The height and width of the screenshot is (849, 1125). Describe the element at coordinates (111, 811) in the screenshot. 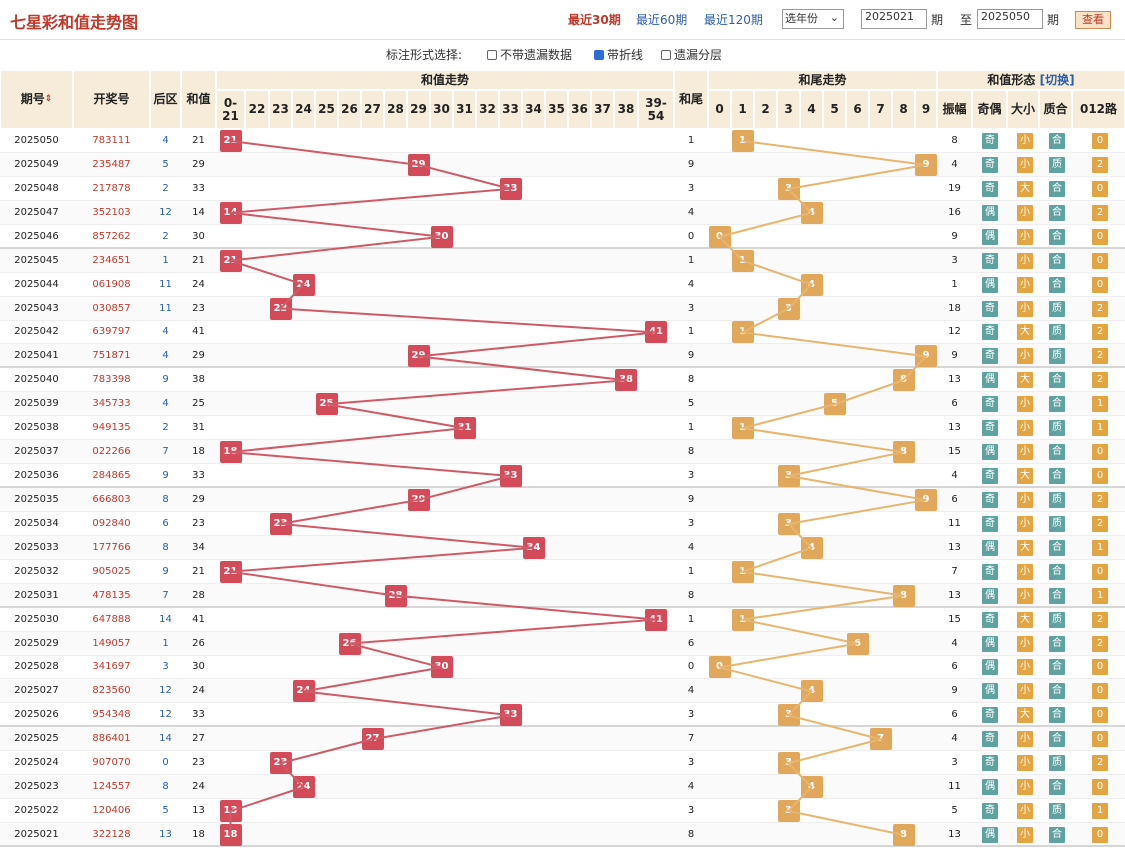

I see `open-number-cell: 120406` at that location.